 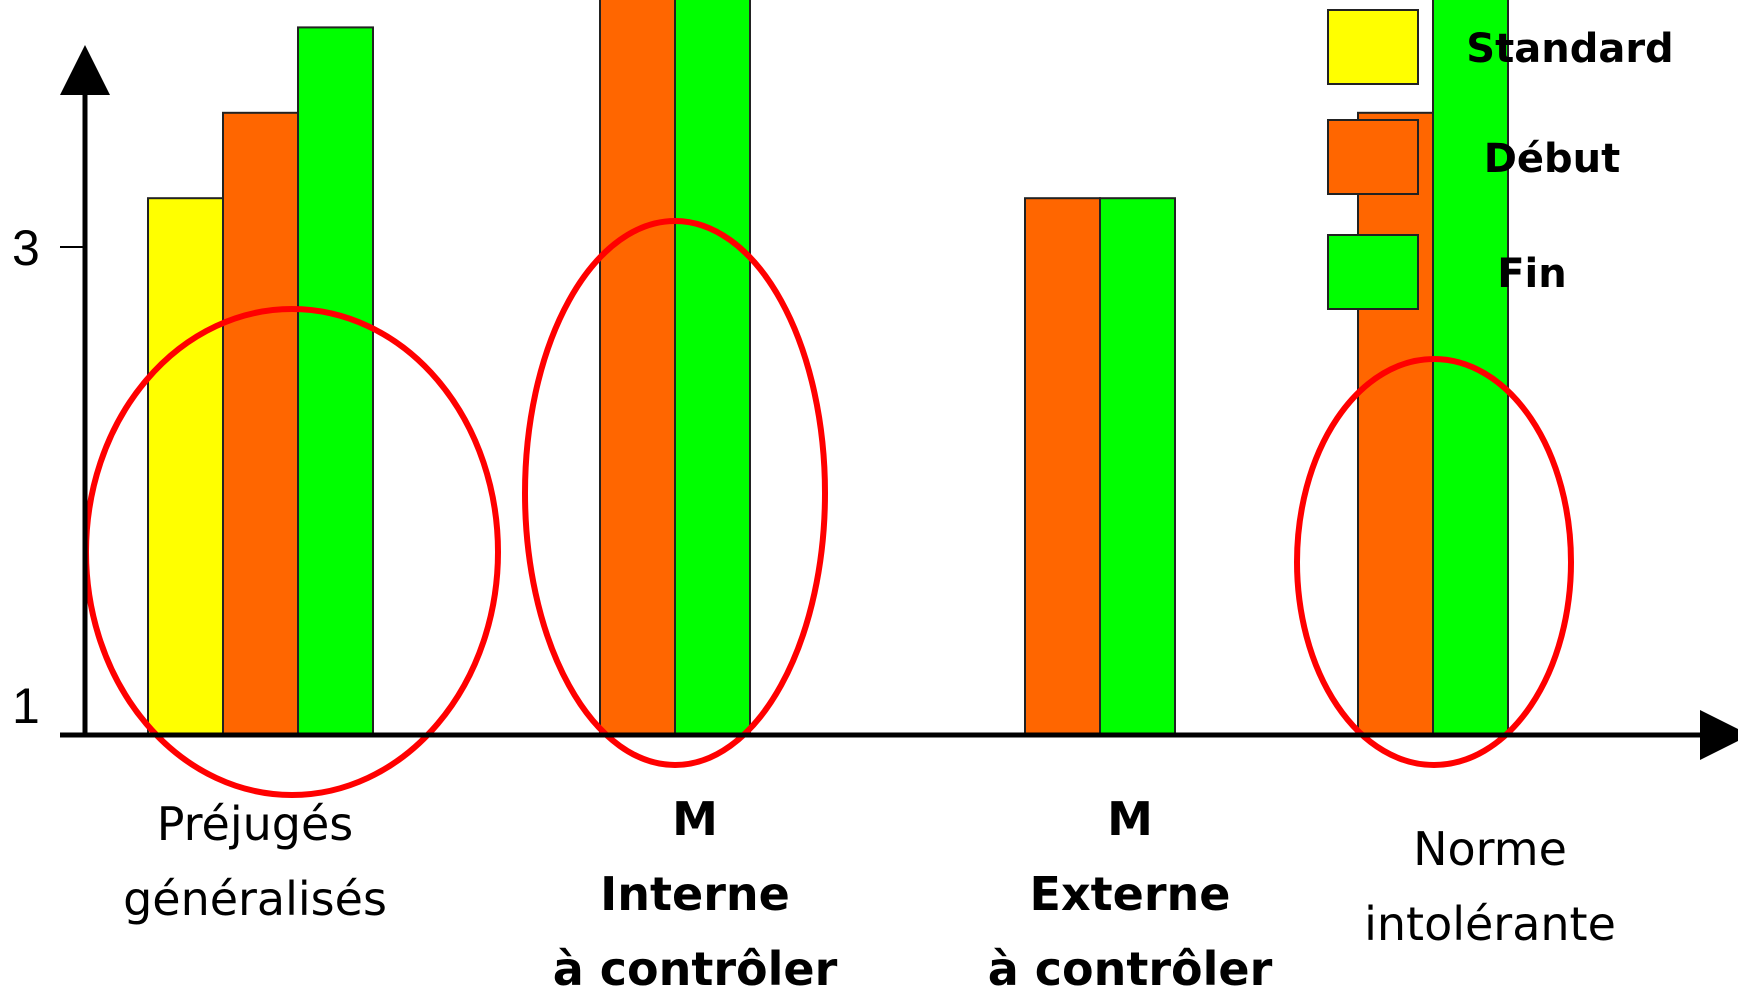 I want to click on category-label-2-line-1: Externe, so click(x=1130, y=894).